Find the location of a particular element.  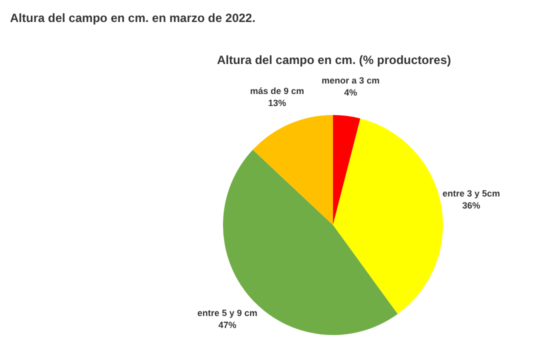

slice-label: menor a 3 cm is located at coordinates (351, 80).